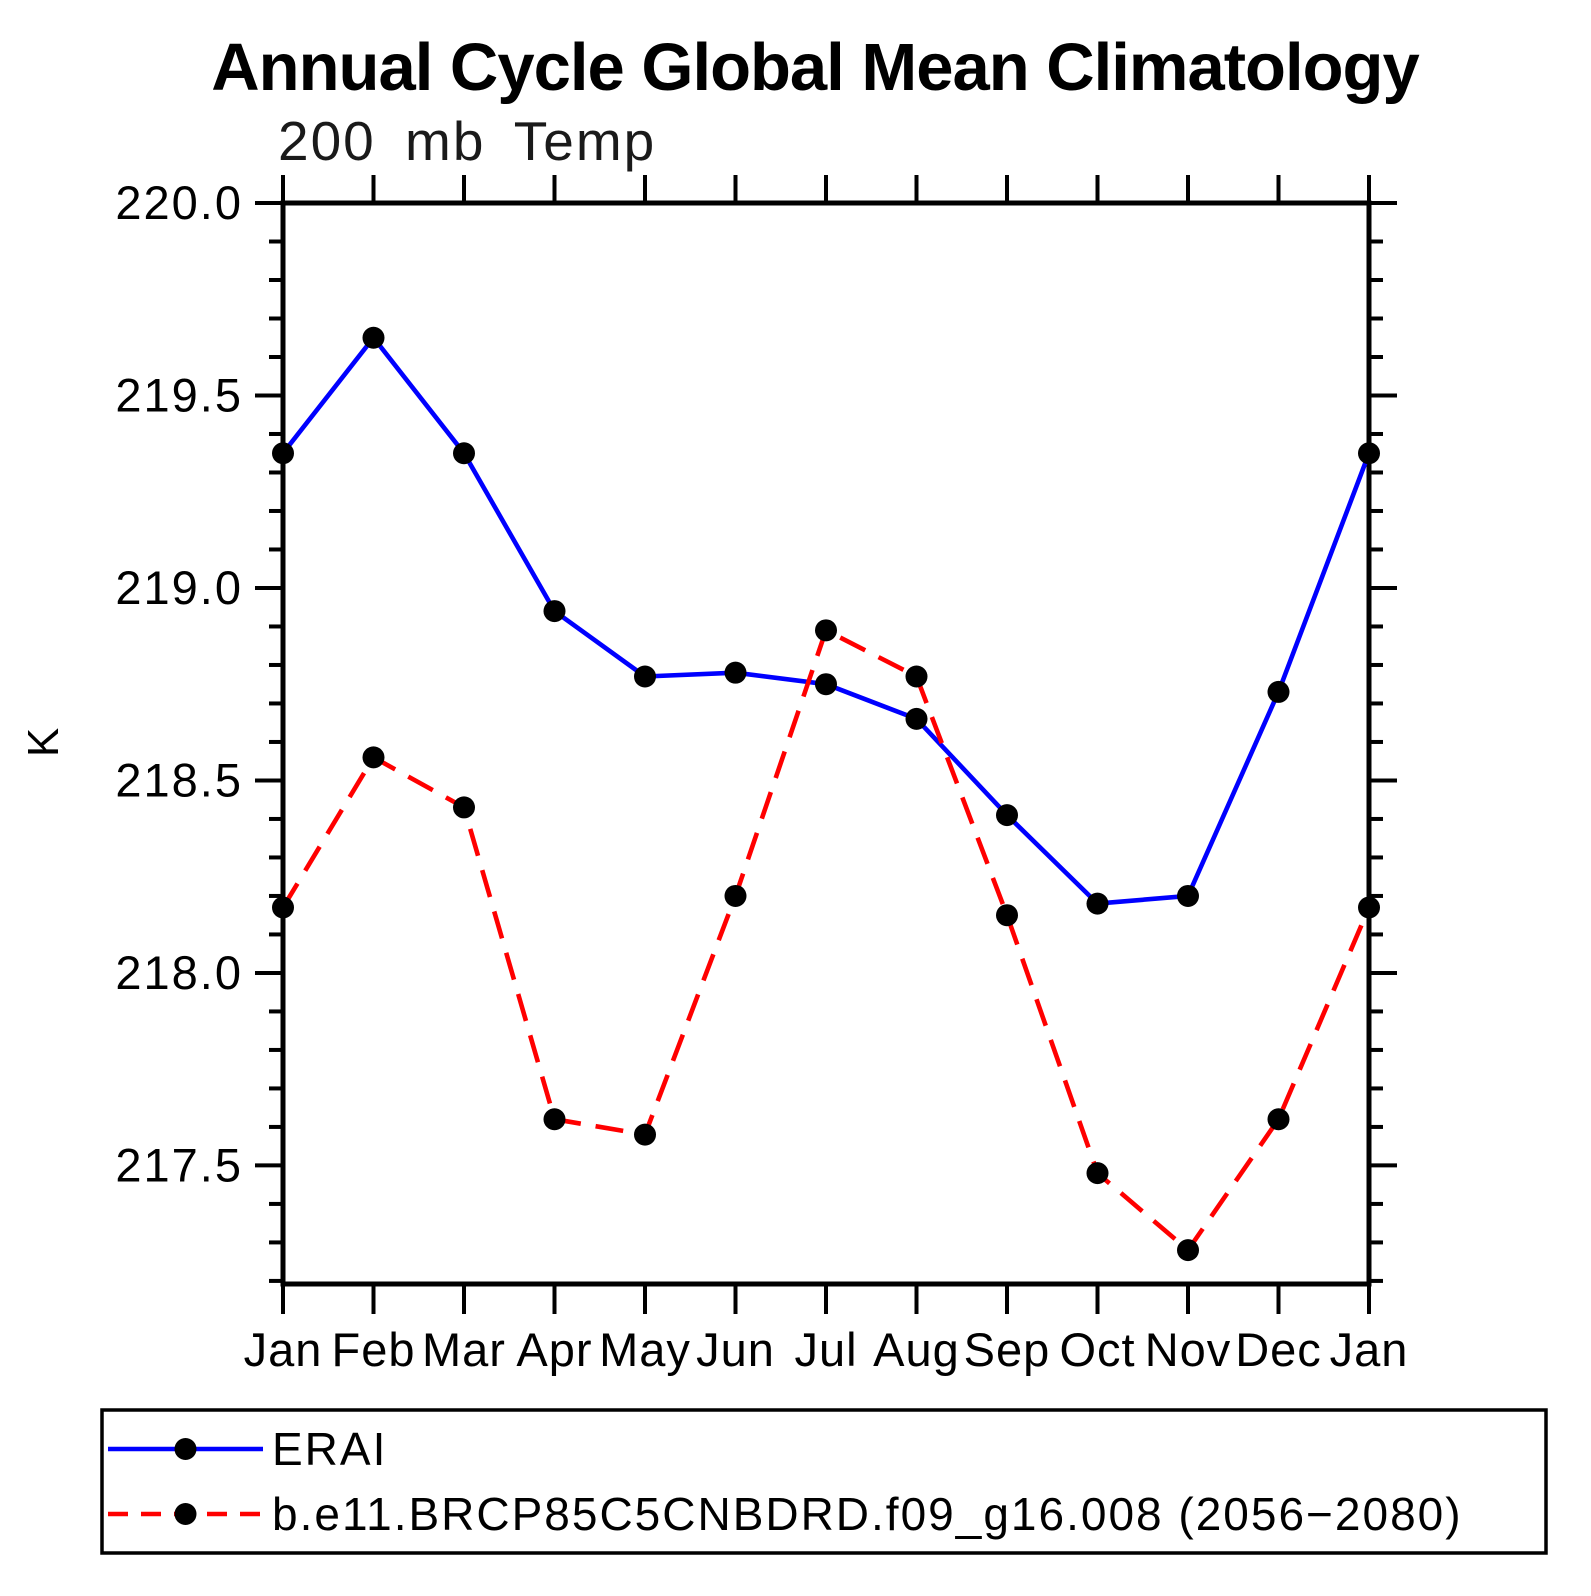 Image resolution: width=1591 pixels, height=1596 pixels. What do you see at coordinates (645, 1349) in the screenshot?
I see `x-tick-label: May` at bounding box center [645, 1349].